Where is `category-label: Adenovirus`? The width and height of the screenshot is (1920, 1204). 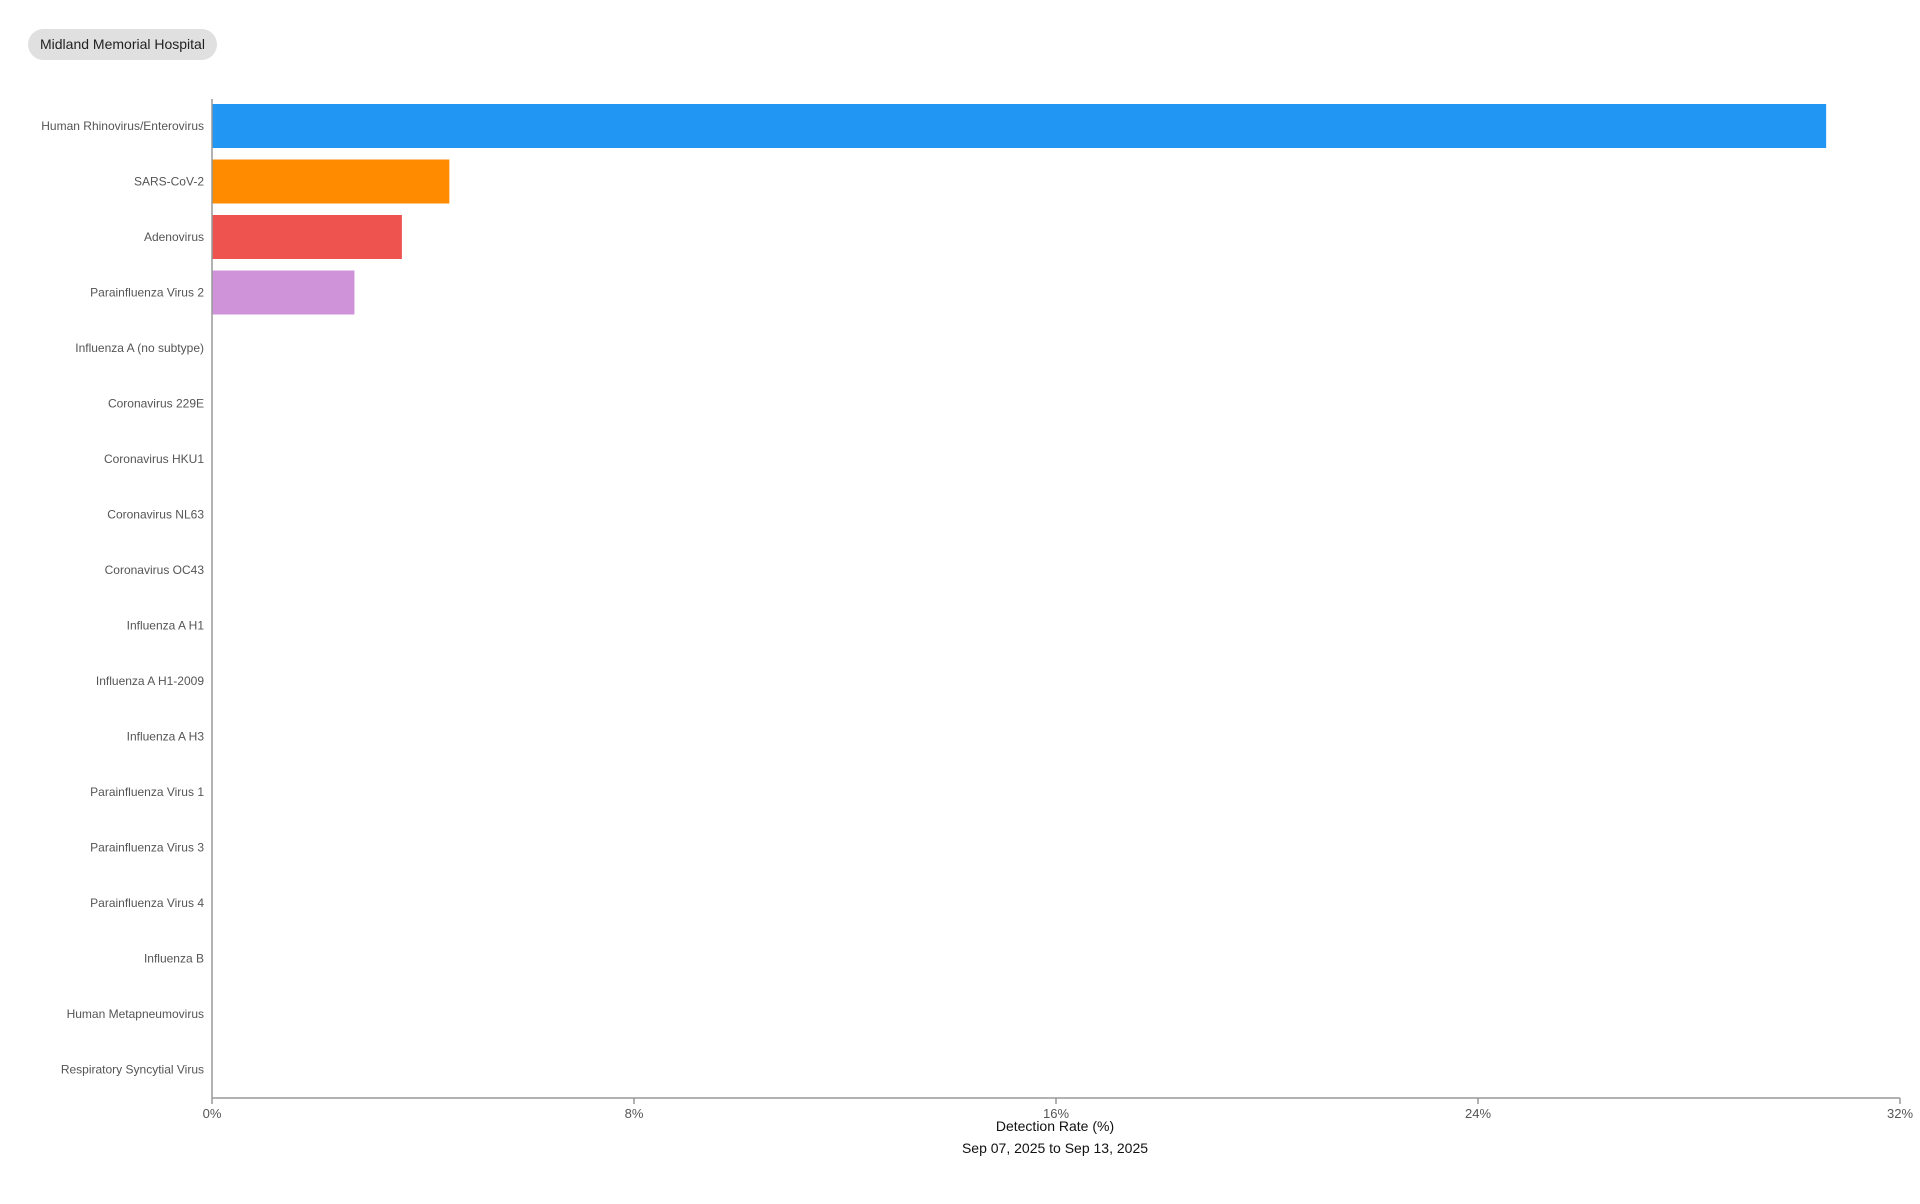 category-label: Adenovirus is located at coordinates (174, 237).